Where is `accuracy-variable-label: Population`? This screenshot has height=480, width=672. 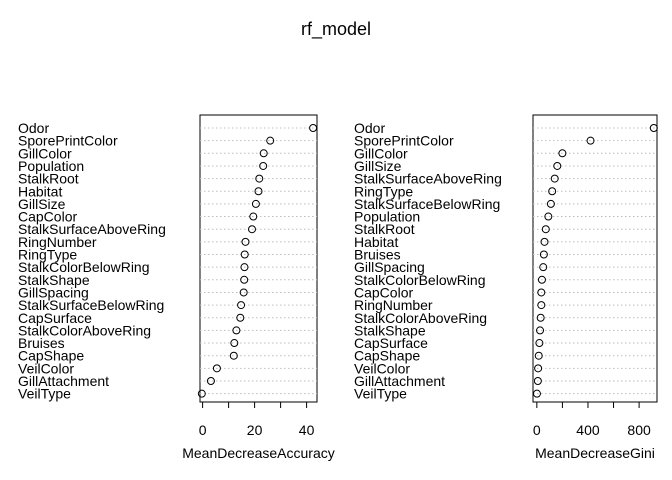 accuracy-variable-label: Population is located at coordinates (51, 166).